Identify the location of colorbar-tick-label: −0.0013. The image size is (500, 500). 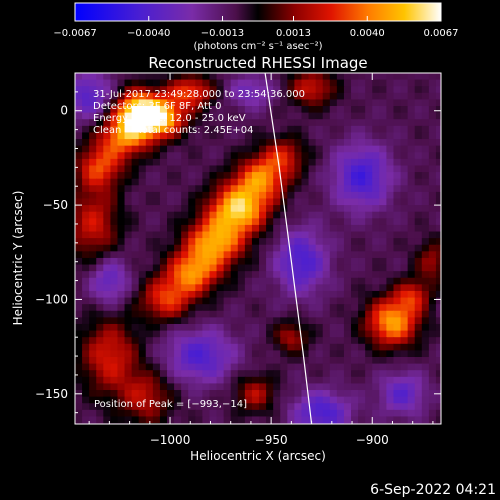
(222, 33).